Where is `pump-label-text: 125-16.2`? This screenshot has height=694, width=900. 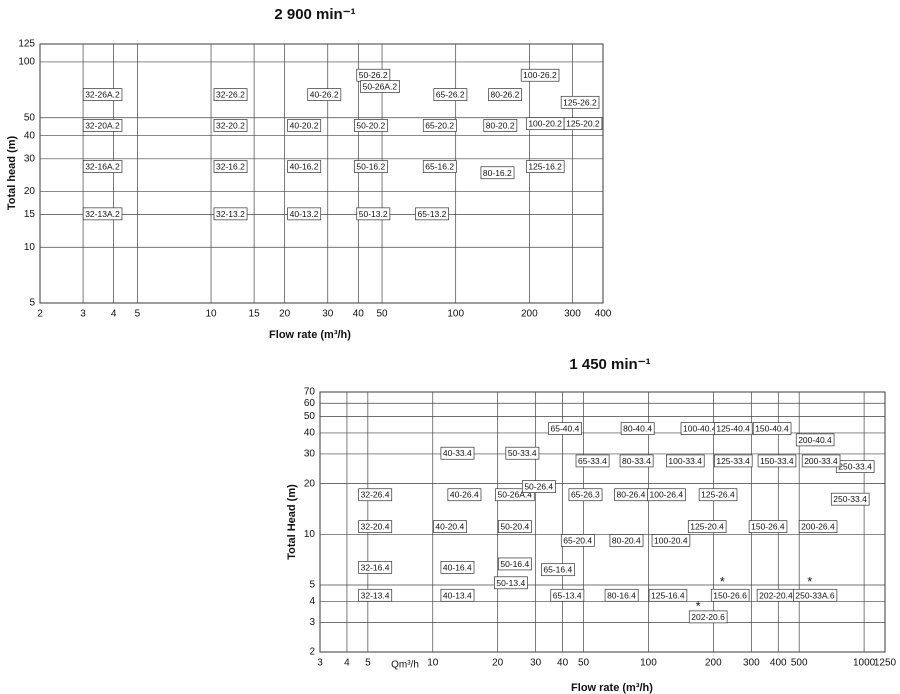
pump-label-text: 125-16.2 is located at coordinates (545, 167).